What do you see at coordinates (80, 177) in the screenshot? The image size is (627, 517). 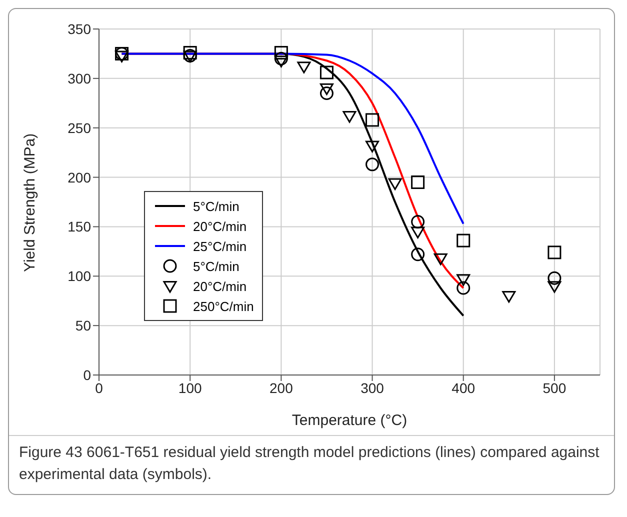 I see `y-tick-label: 200` at bounding box center [80, 177].